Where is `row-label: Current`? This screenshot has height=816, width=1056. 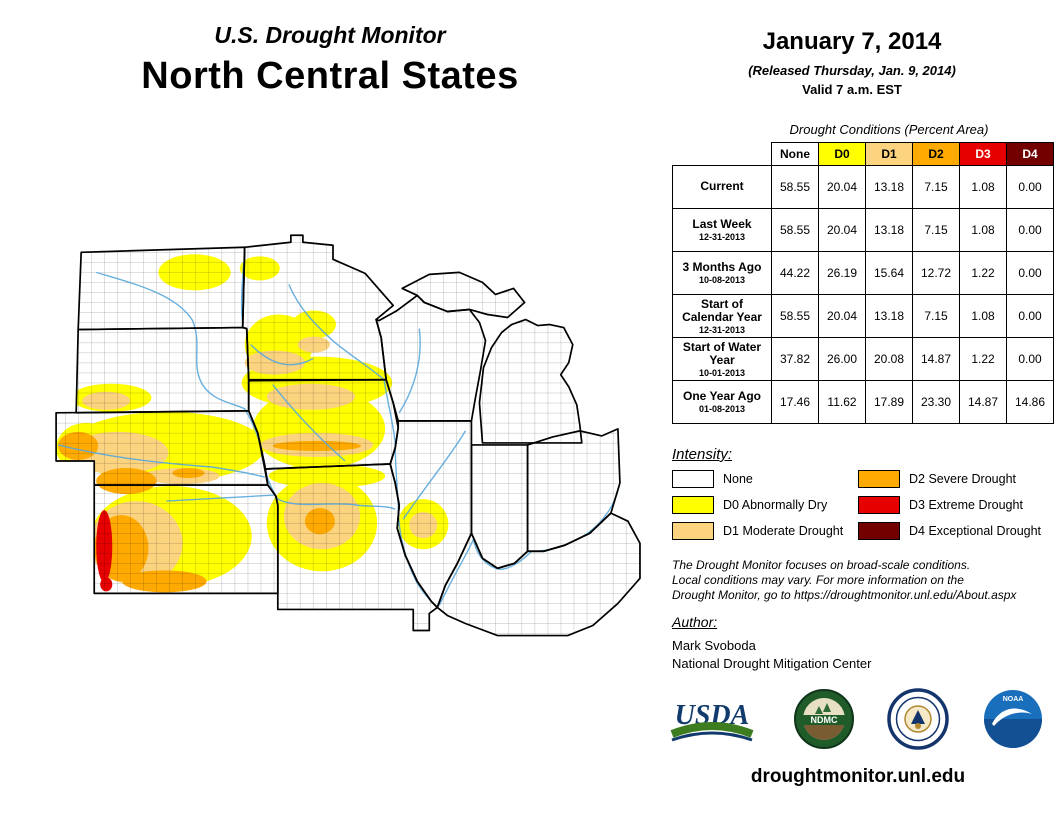 row-label: Current is located at coordinates (722, 187).